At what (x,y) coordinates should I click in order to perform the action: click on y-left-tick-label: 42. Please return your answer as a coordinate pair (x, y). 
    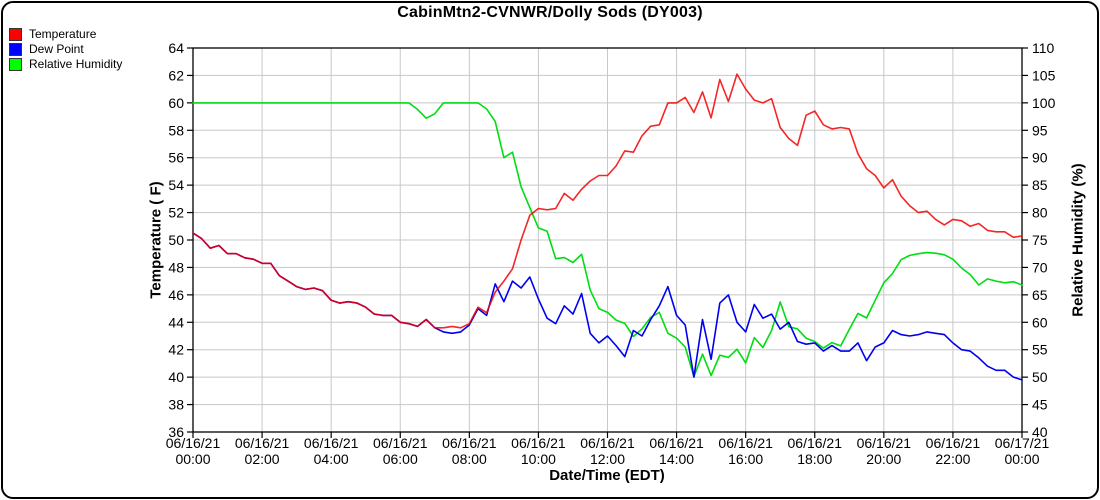
    Looking at the image, I should click on (176, 350).